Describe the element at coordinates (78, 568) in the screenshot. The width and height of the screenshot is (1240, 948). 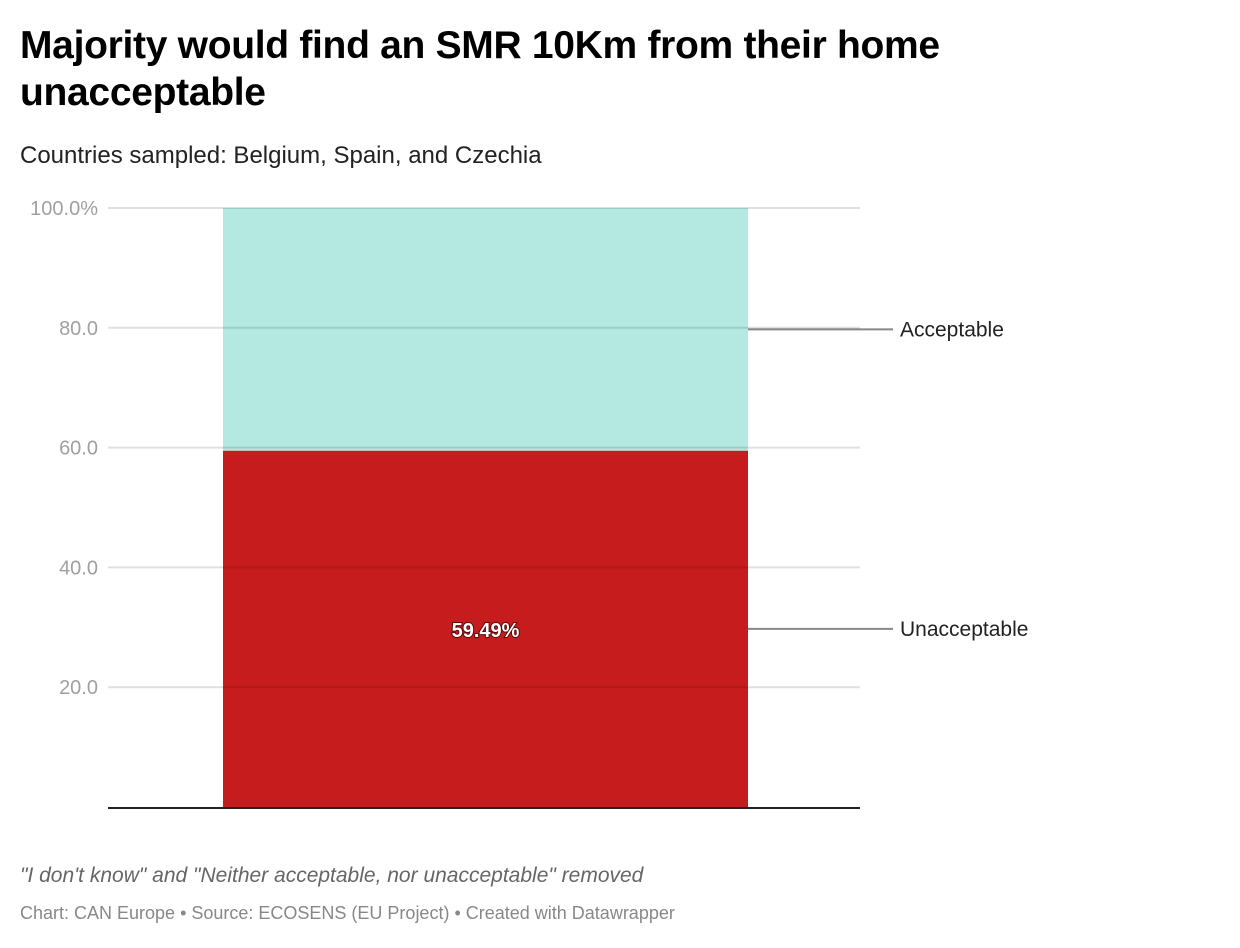
I see `y-tick-label: 40.0` at that location.